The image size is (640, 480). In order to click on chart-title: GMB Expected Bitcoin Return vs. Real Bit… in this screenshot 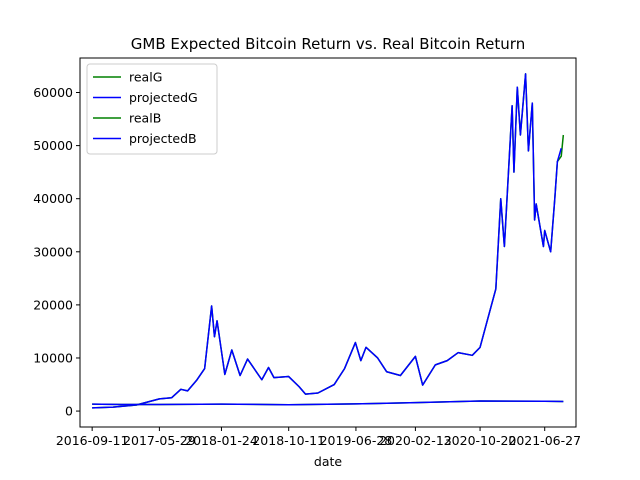, I will do `click(328, 44)`.